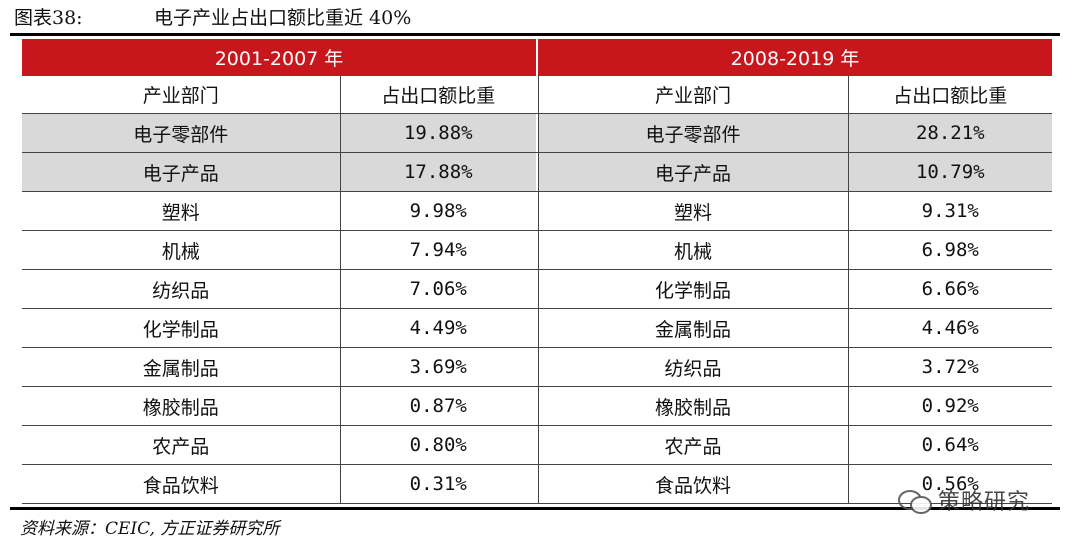 This screenshot has height=548, width=1080. Describe the element at coordinates (150, 529) in the screenshot. I see `source-note: 资料来源：CEIC, 方正证券研究所` at that location.